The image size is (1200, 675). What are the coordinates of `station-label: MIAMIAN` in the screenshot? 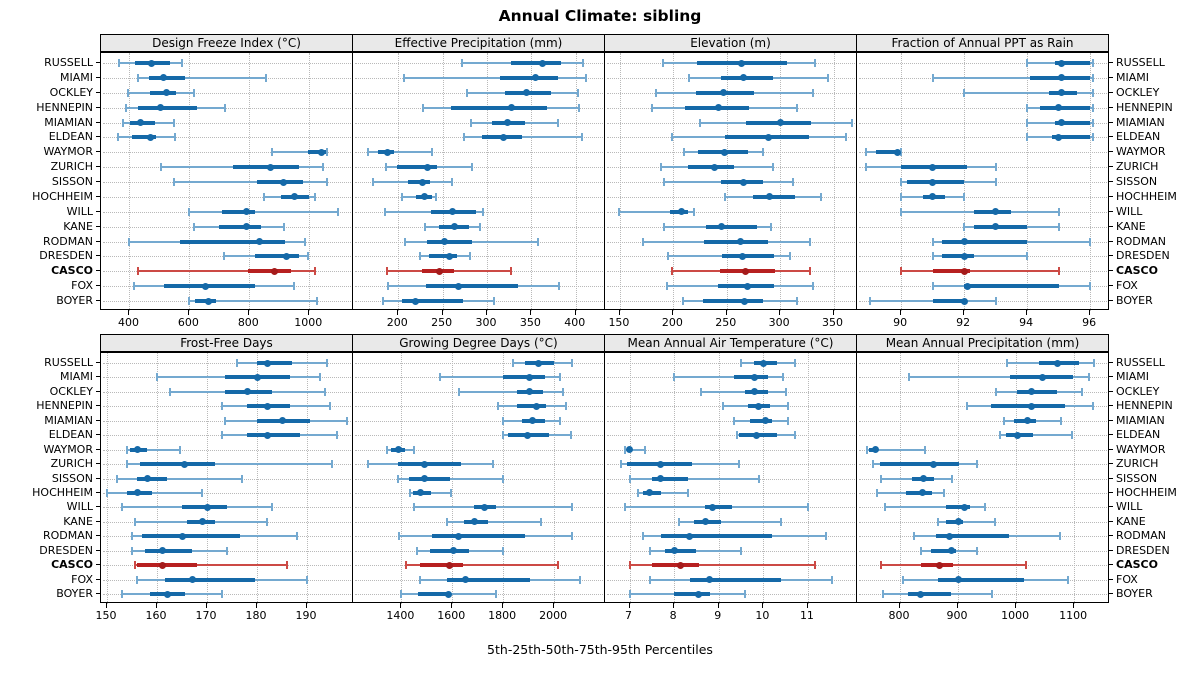 It's located at (68, 420).